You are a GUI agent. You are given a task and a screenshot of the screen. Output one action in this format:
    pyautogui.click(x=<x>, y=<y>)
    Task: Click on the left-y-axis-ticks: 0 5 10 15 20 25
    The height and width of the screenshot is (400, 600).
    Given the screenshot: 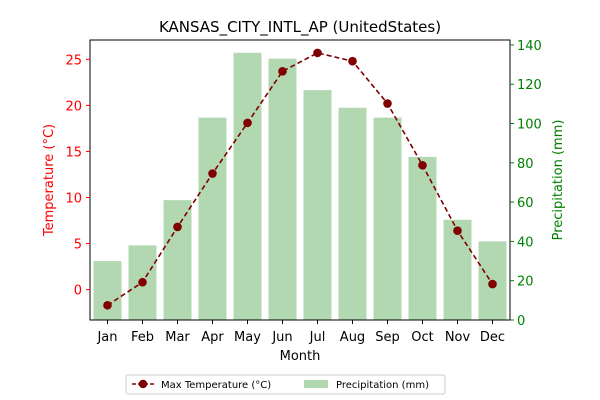 What is the action you would take?
    pyautogui.click(x=77, y=176)
    